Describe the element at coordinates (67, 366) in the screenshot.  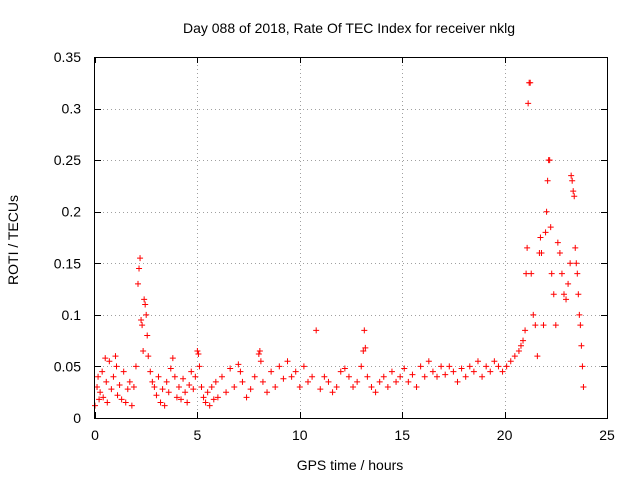
I see `y-tick-label: 0.05` at that location.